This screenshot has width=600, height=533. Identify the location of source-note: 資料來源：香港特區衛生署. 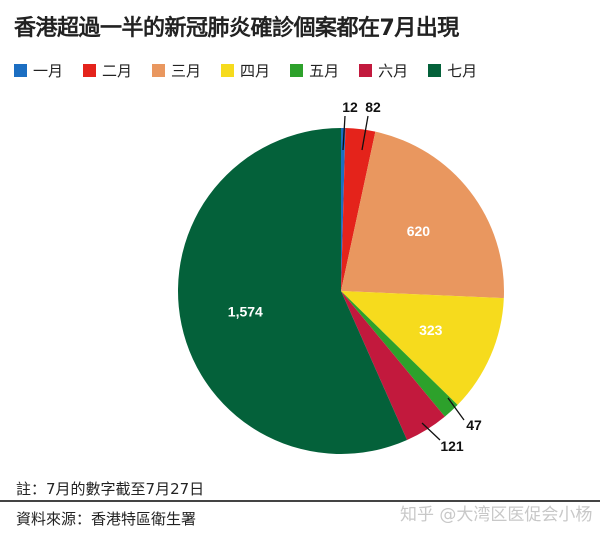
(106, 519).